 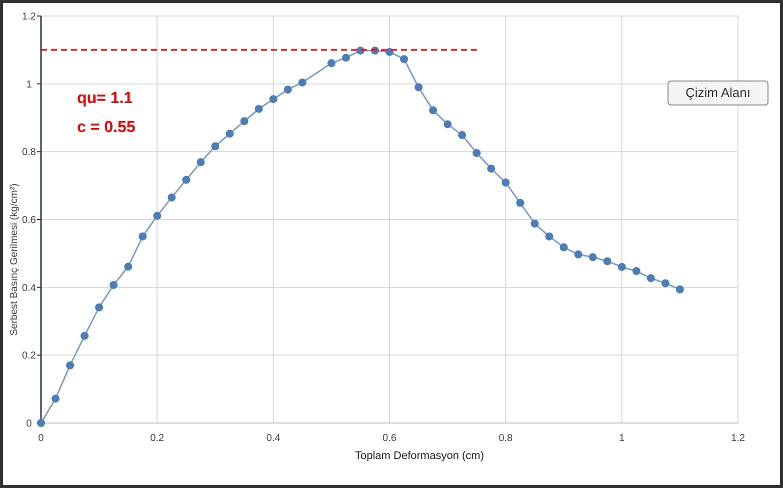 I want to click on y-tick-label: 1, so click(x=29, y=84).